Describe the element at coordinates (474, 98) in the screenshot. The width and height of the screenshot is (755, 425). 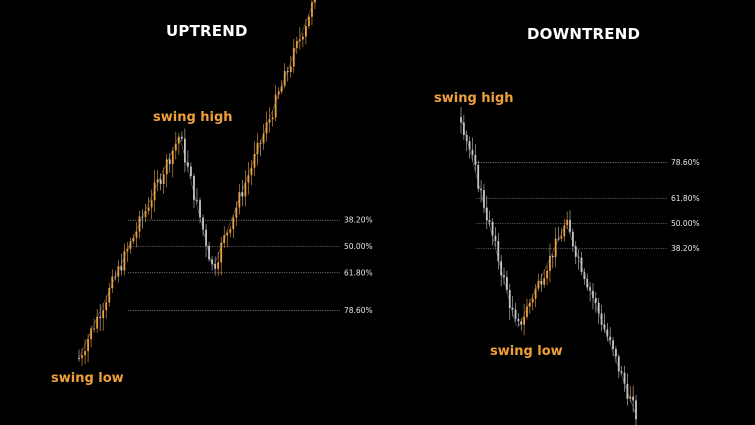
I see `downtrend-swing-high-label: swing high` at that location.